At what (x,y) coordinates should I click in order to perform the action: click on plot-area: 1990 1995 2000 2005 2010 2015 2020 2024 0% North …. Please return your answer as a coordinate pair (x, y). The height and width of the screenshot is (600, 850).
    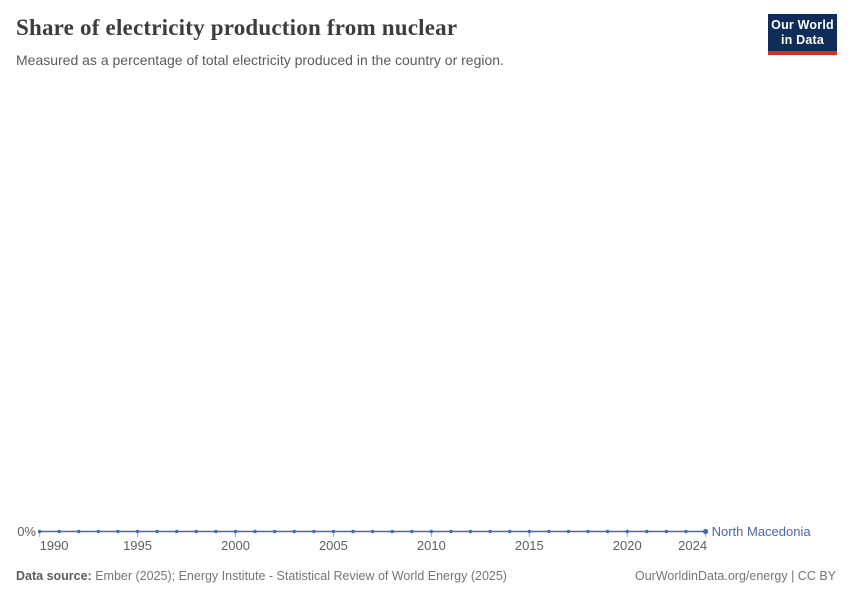
    Looking at the image, I should click on (414, 538).